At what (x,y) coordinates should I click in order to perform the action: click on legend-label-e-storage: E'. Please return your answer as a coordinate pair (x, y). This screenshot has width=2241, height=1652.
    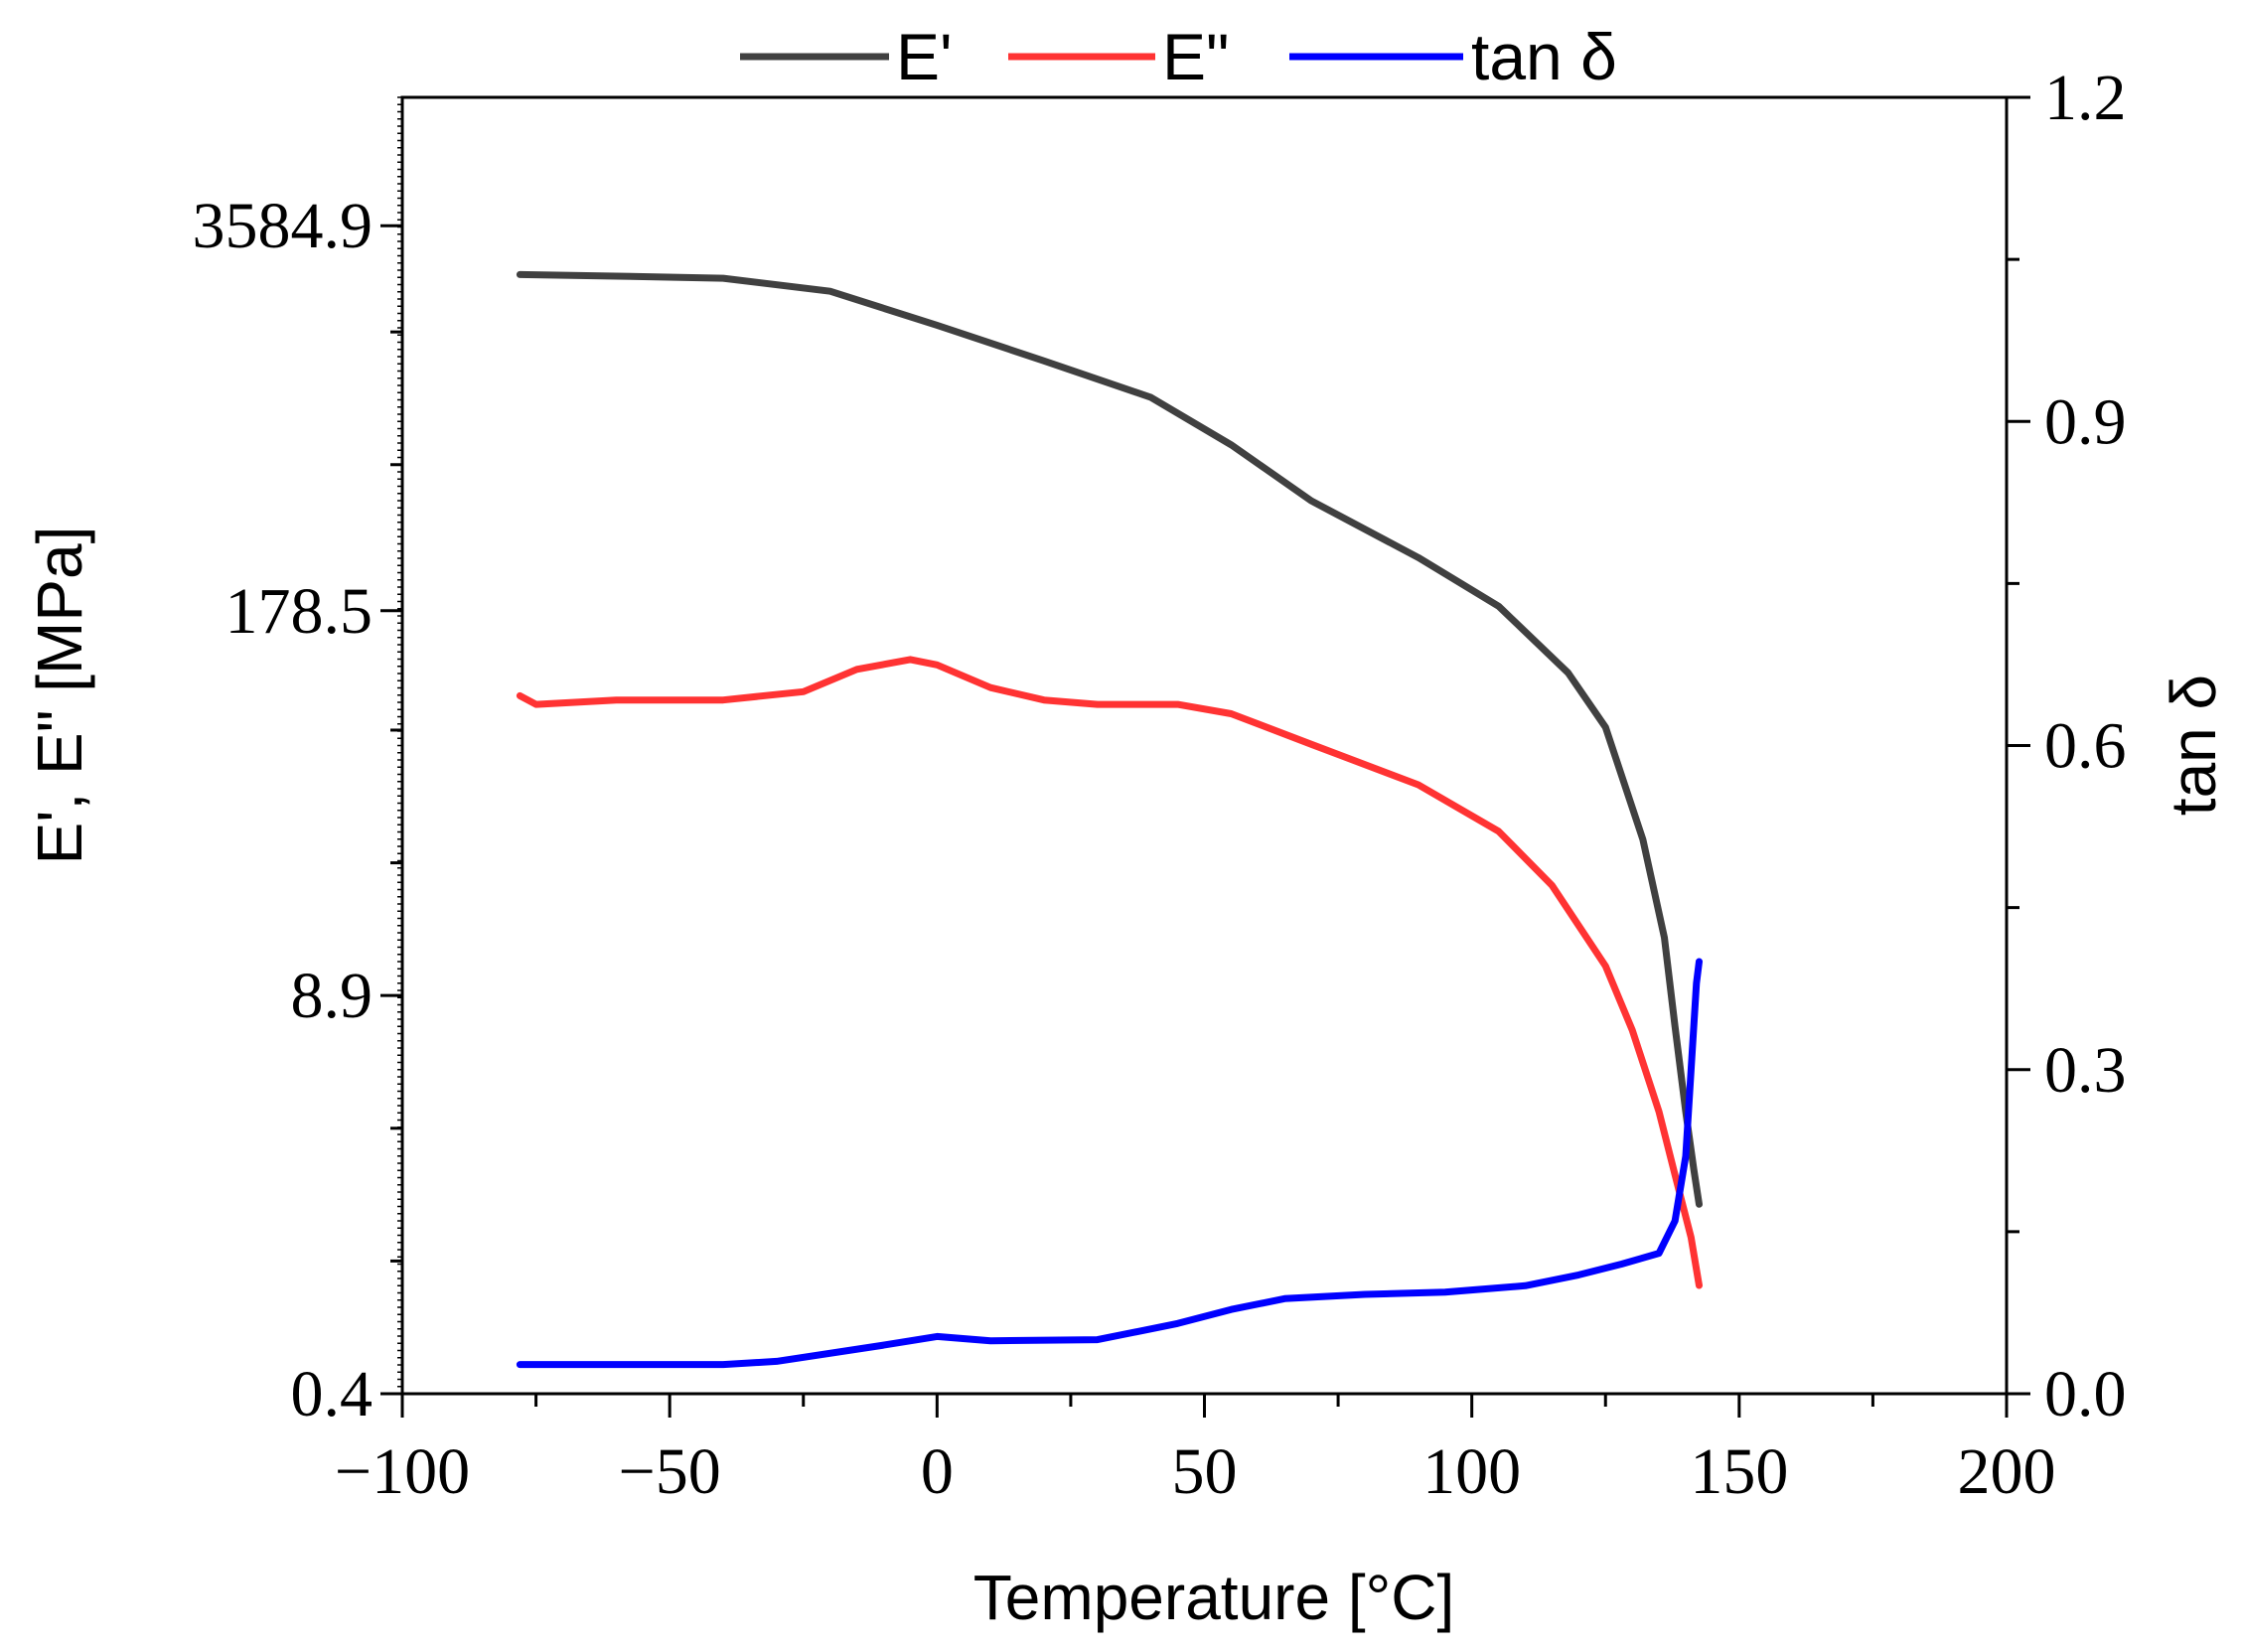
    Looking at the image, I should click on (924, 56).